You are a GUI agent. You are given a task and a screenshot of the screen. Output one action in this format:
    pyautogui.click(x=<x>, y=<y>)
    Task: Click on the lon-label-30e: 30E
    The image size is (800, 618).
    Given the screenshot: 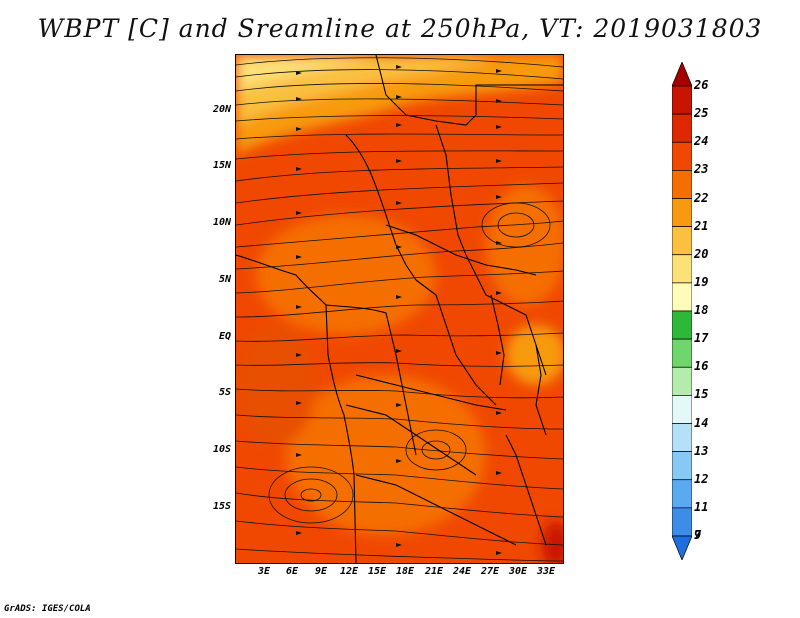 What is the action you would take?
    pyautogui.click(x=518, y=571)
    